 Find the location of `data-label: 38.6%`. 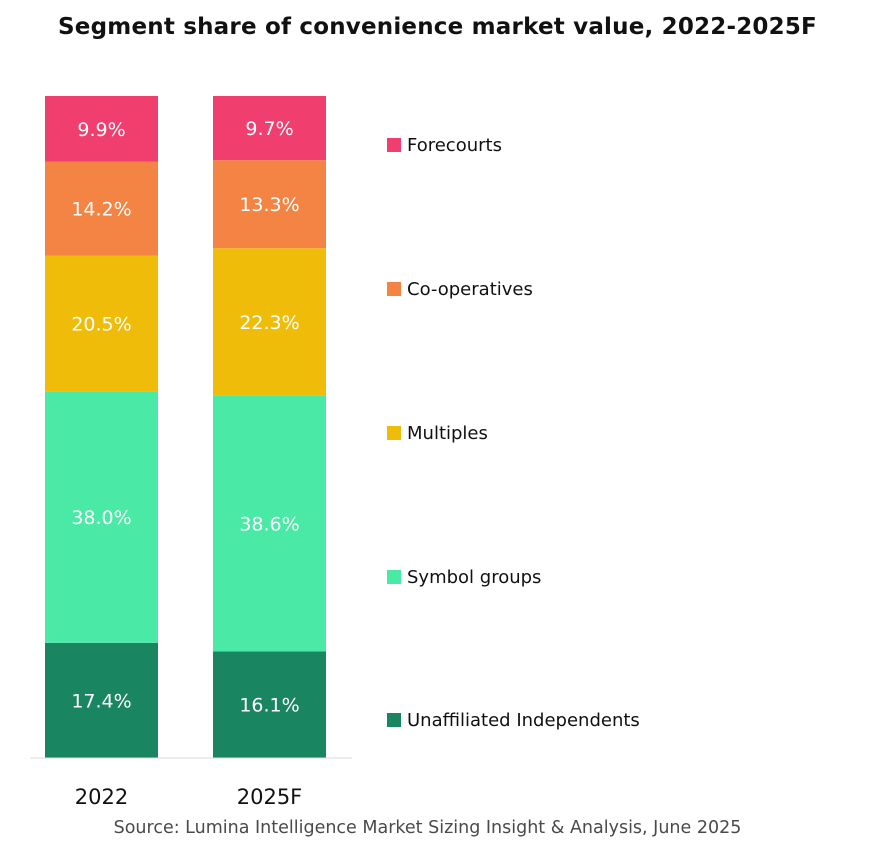

data-label: 38.6% is located at coordinates (269, 525).